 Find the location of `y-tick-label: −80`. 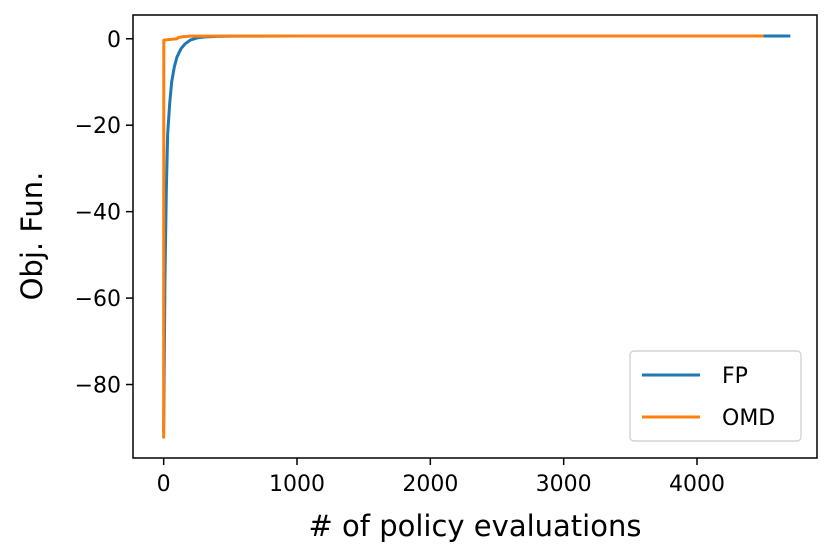

y-tick-label: −80 is located at coordinates (98, 386).